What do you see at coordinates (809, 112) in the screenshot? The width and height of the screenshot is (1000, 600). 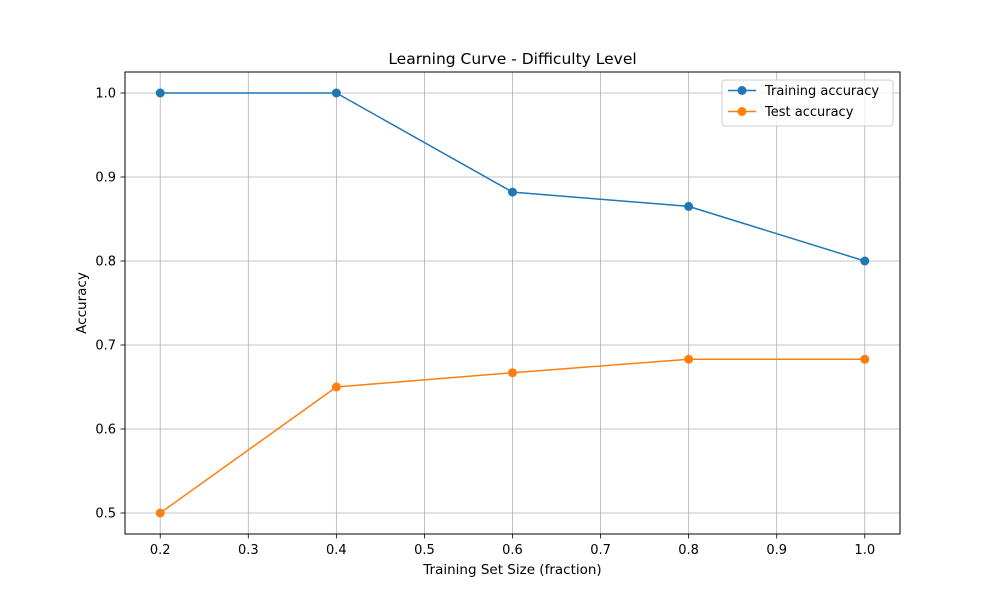 I see `legend-label-test-accuracy: Test accuracy` at bounding box center [809, 112].